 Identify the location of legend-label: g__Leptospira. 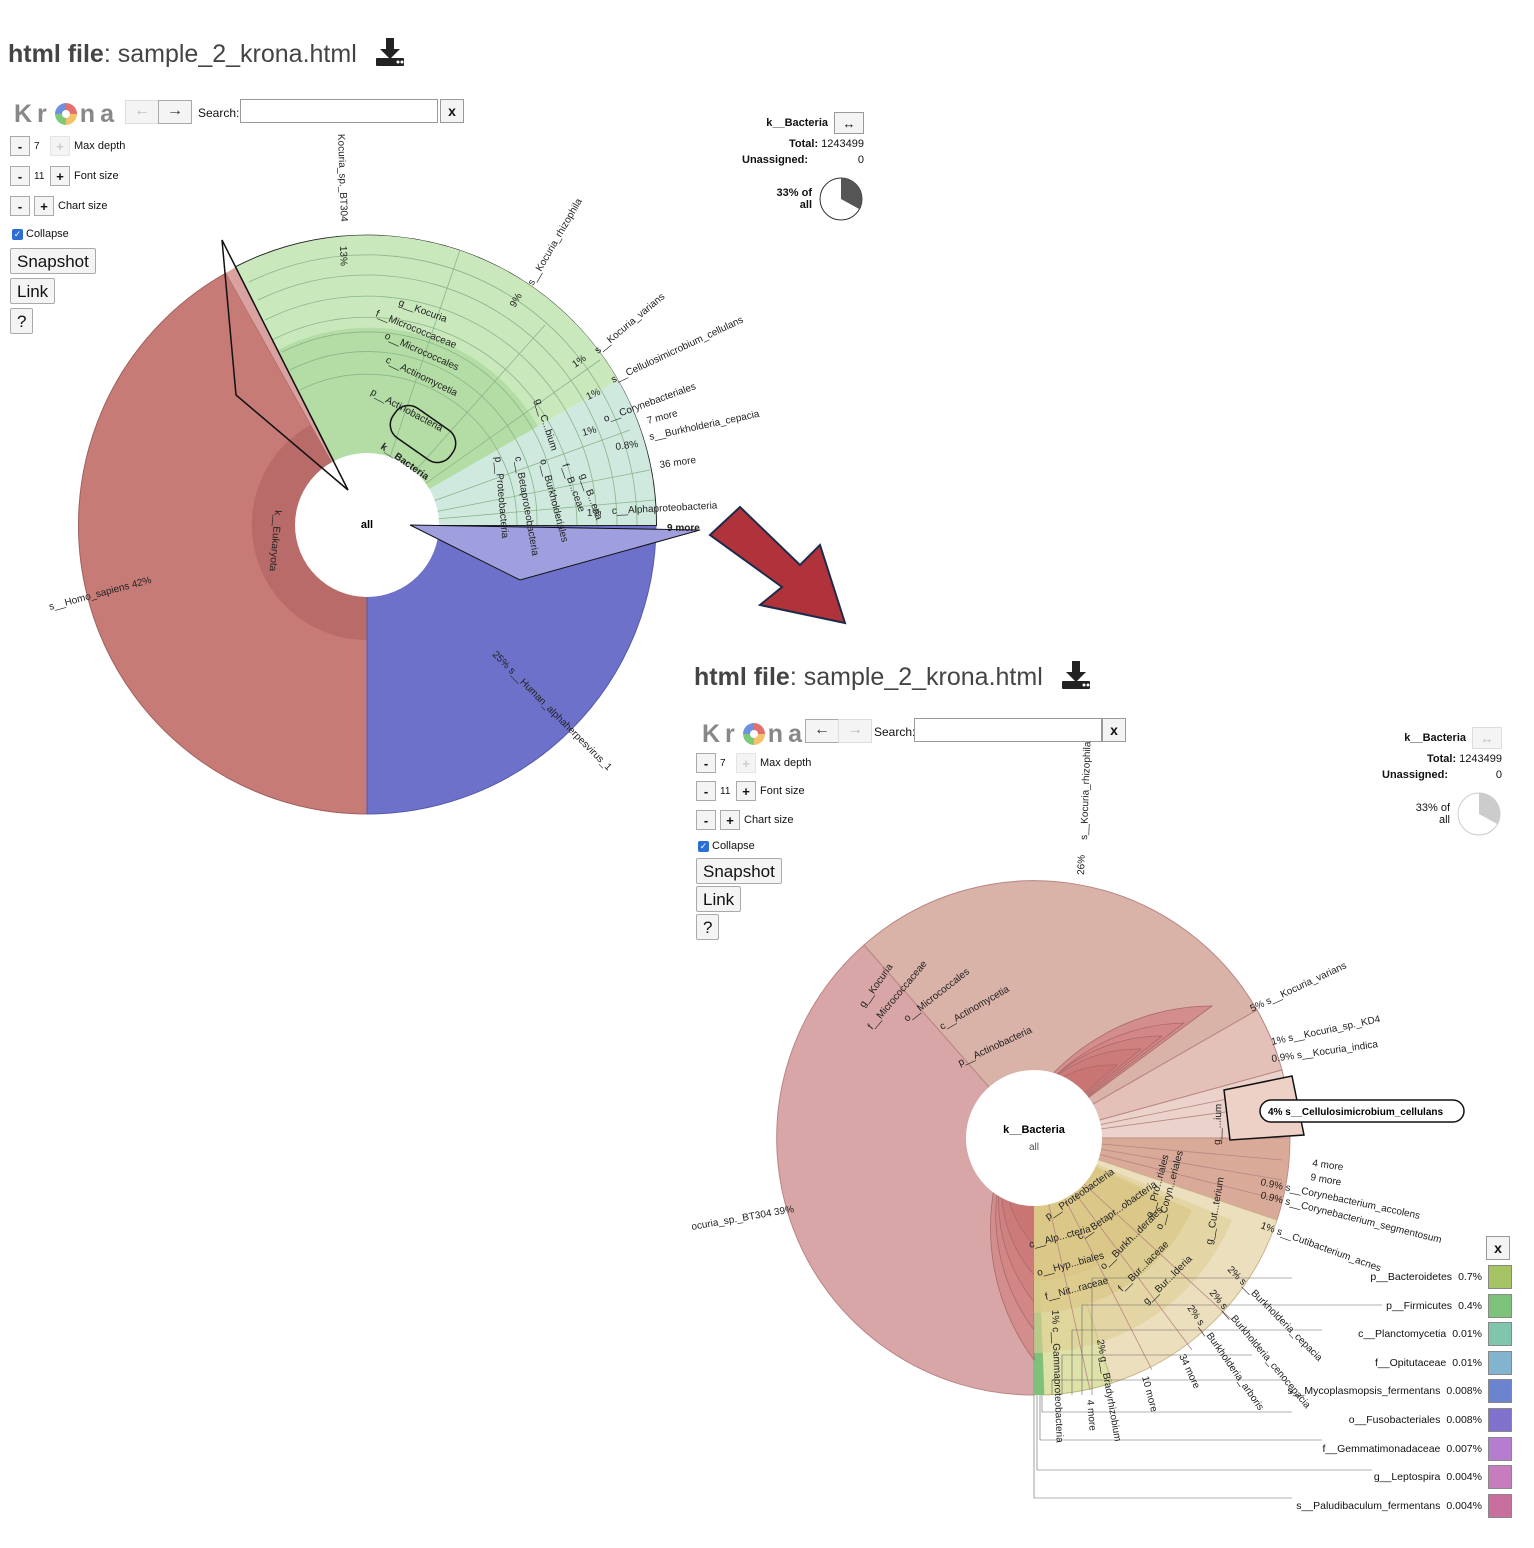
(1407, 1477).